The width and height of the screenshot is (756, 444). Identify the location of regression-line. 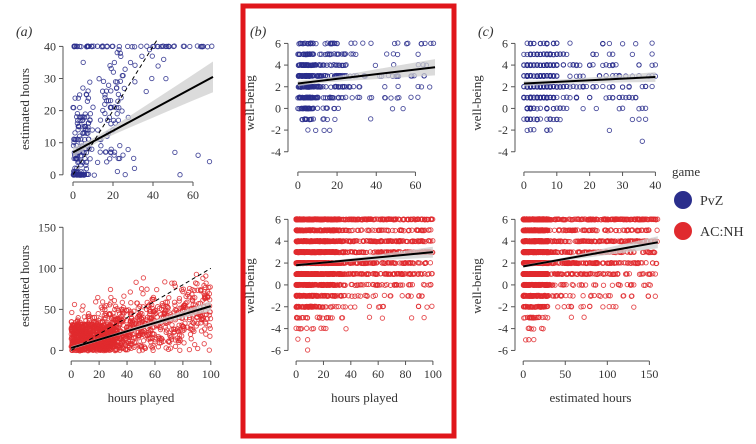
(143, 115).